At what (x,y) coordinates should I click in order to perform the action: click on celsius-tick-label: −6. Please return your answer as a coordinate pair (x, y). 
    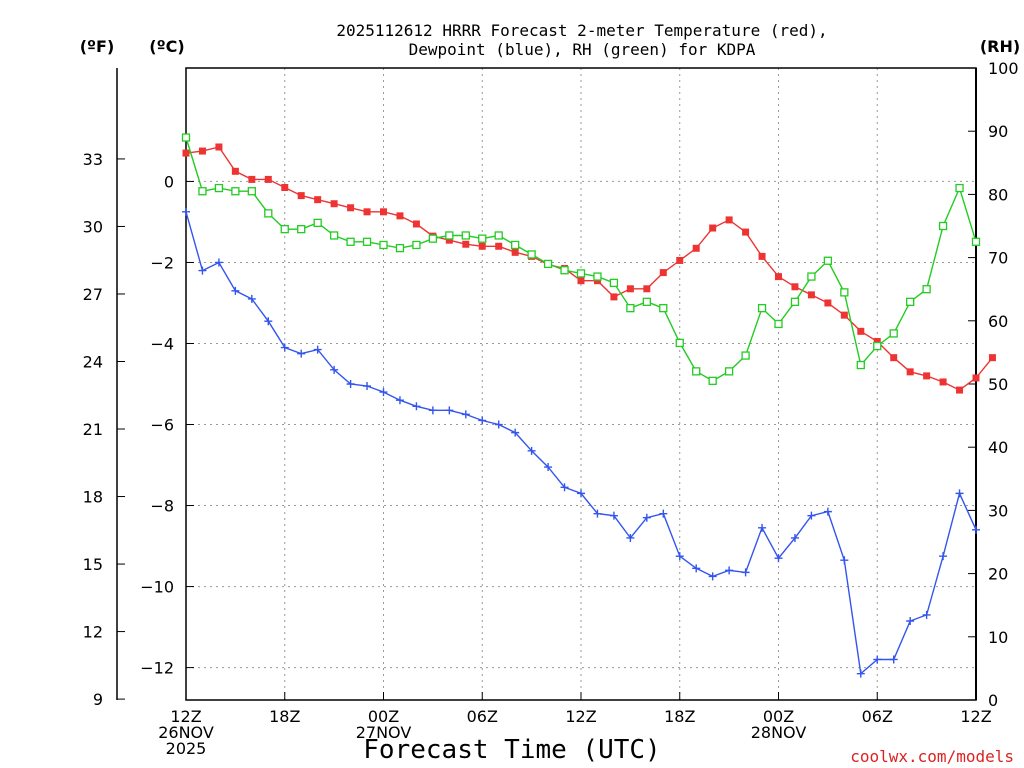
    Looking at the image, I should click on (162, 425).